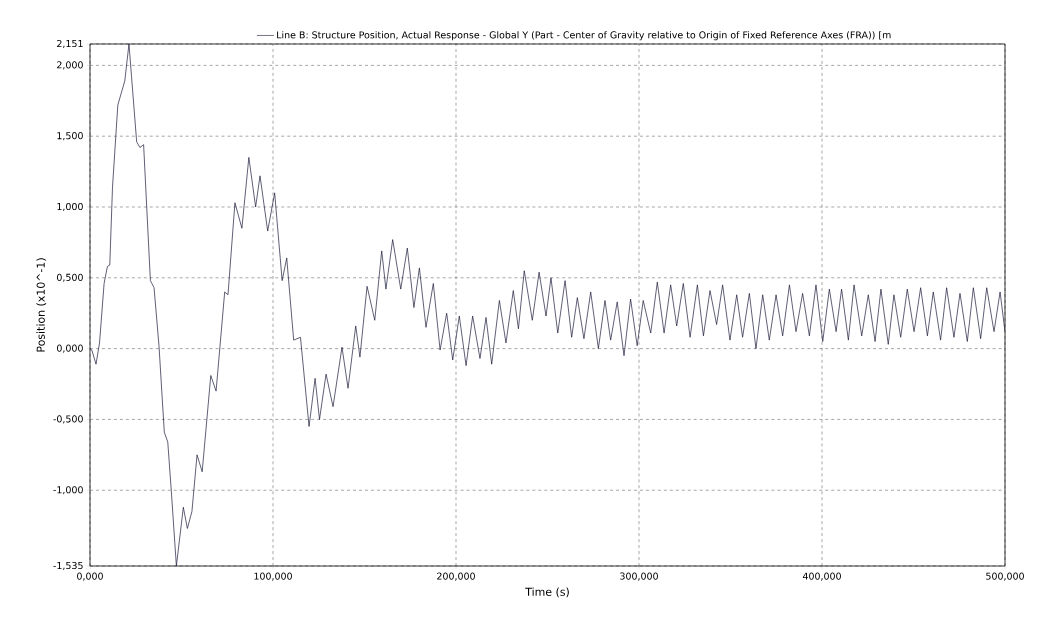 This screenshot has height=626, width=1045. I want to click on y-tick-label: 1,500, so click(70, 136).